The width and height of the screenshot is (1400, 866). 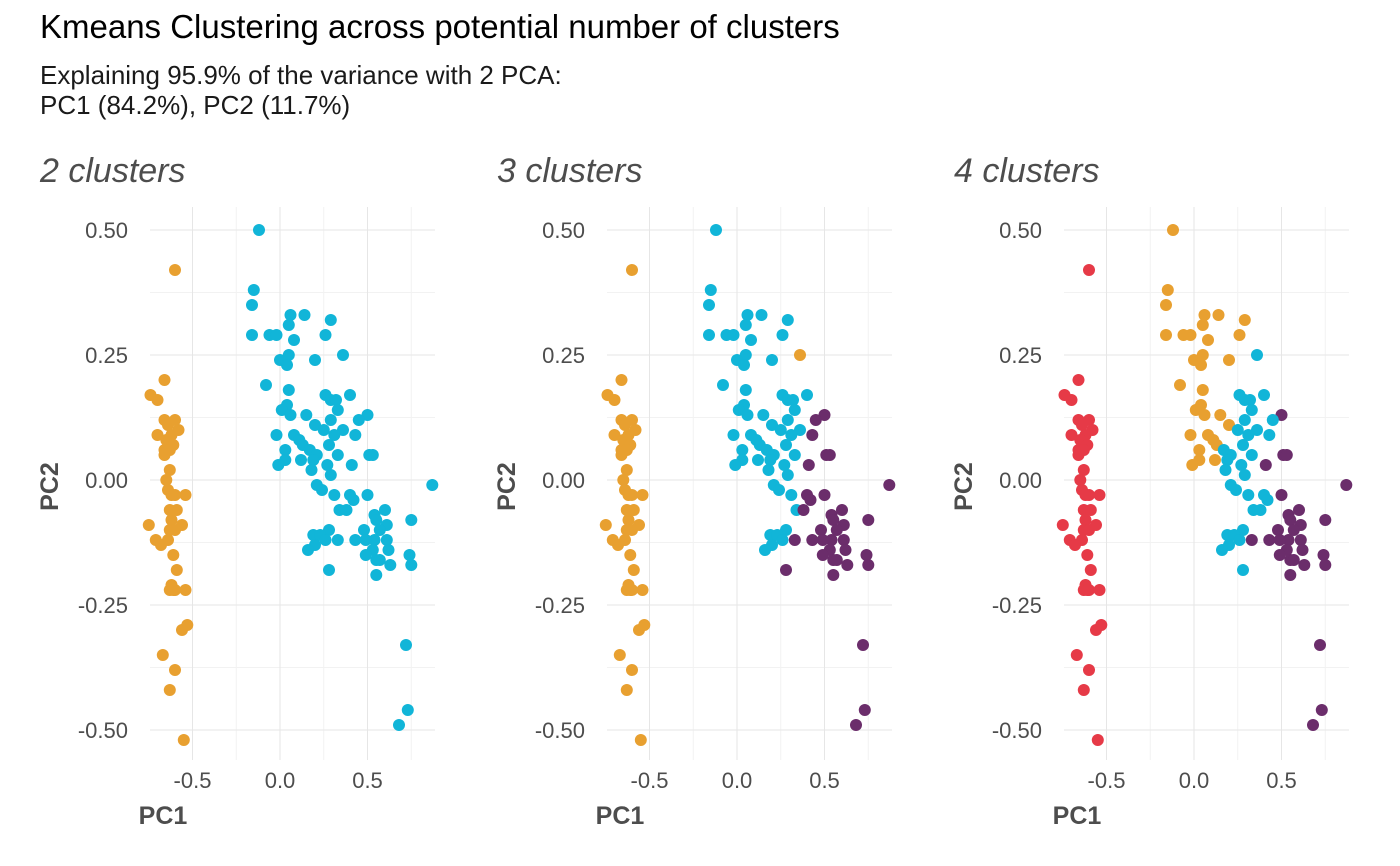 What do you see at coordinates (290, 485) in the screenshot?
I see `points` at bounding box center [290, 485].